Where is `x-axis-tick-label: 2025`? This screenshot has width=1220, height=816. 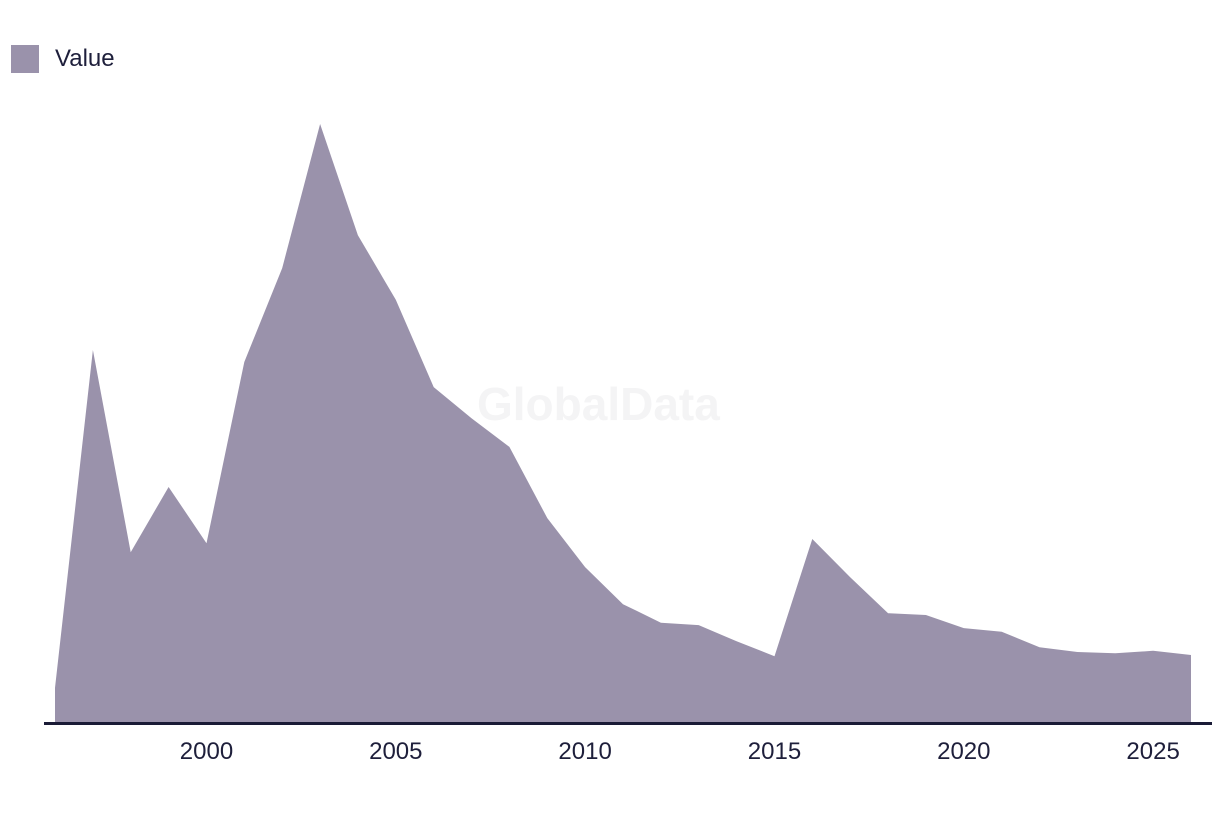
x-axis-tick-label: 2025 is located at coordinates (1153, 751).